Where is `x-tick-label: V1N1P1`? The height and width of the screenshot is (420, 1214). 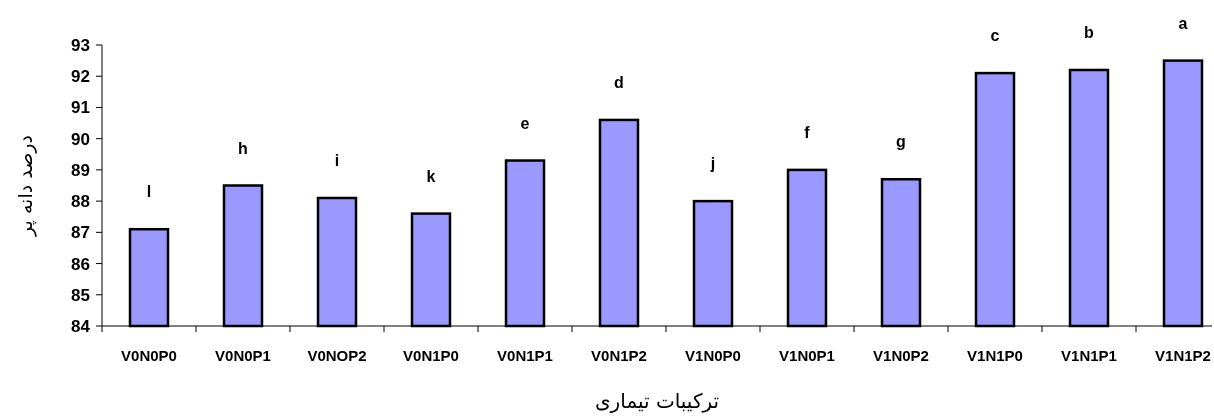
x-tick-label: V1N1P1 is located at coordinates (1089, 355).